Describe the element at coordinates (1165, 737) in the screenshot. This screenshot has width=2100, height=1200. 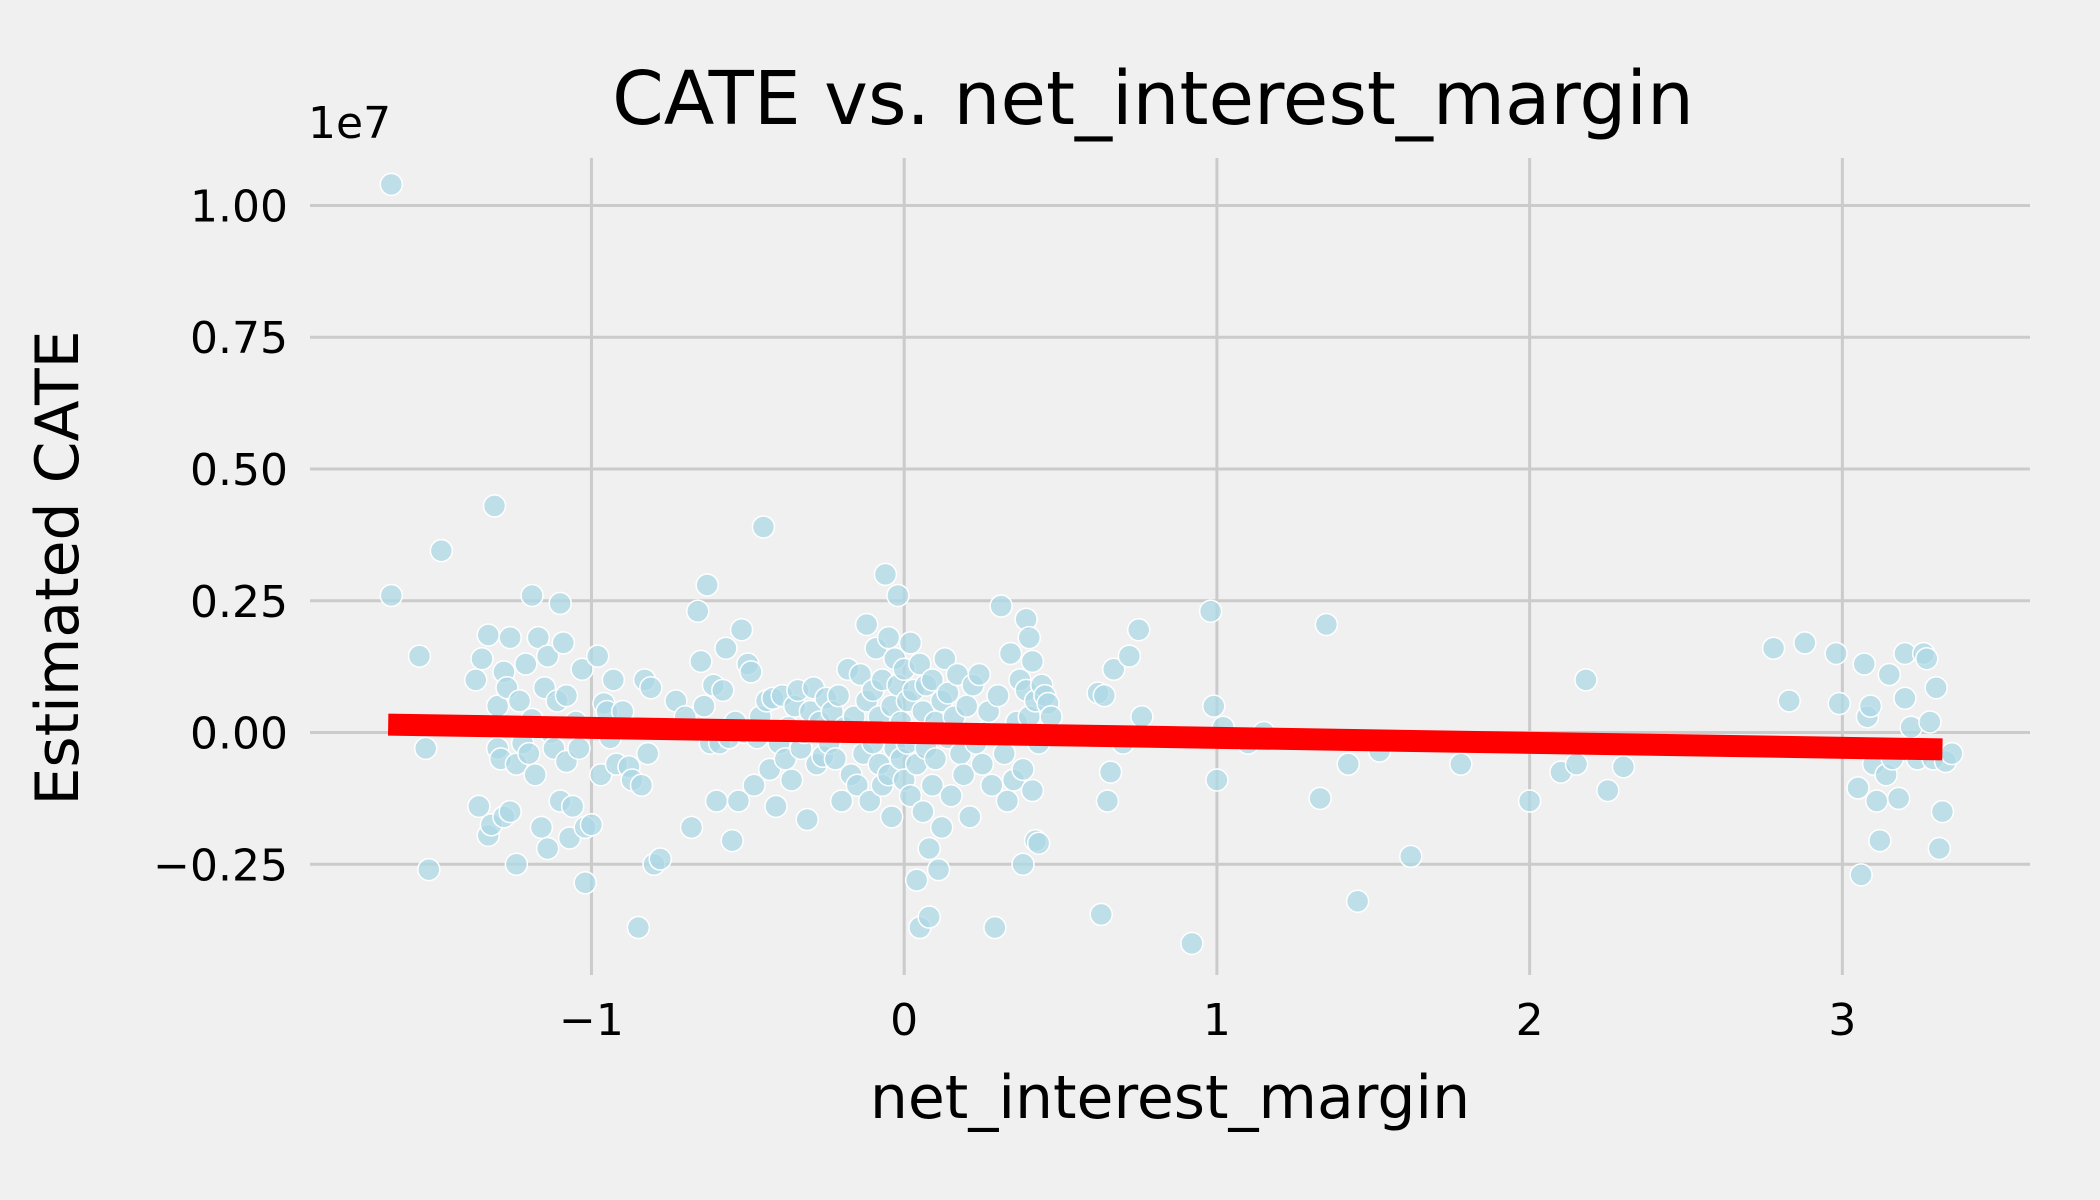
I see `trend-line` at that location.